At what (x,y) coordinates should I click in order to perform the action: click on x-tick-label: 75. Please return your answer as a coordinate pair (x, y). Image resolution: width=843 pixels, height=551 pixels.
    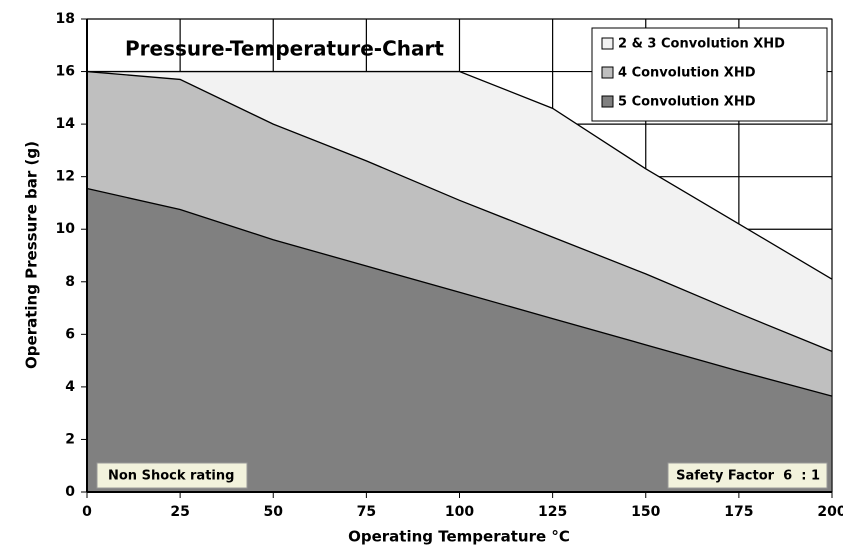
    Looking at the image, I should click on (366, 512).